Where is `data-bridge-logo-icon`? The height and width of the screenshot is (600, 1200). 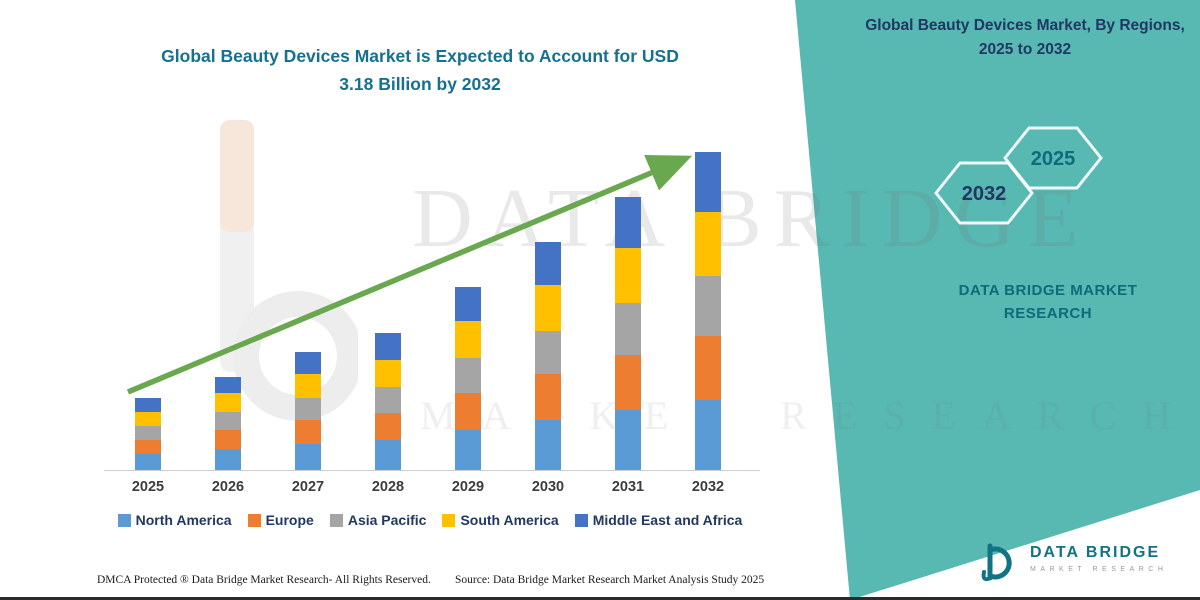 data-bridge-logo-icon is located at coordinates (996, 562).